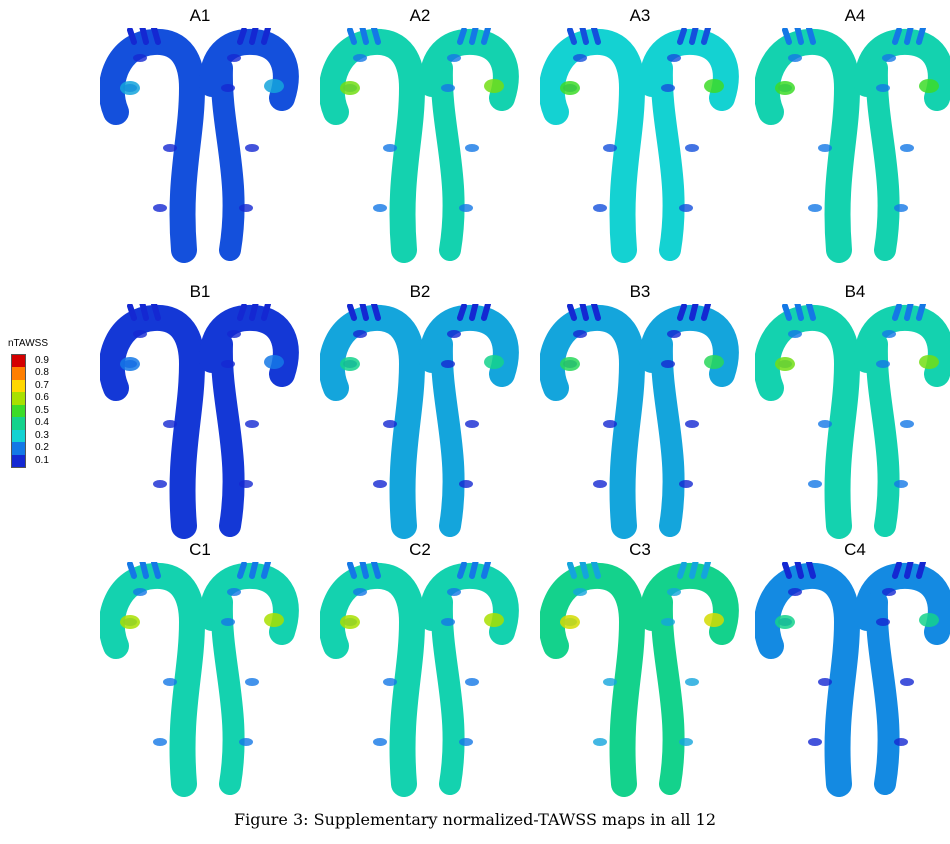  I want to click on aorta-panel-b1: B1, so click(200, 413).